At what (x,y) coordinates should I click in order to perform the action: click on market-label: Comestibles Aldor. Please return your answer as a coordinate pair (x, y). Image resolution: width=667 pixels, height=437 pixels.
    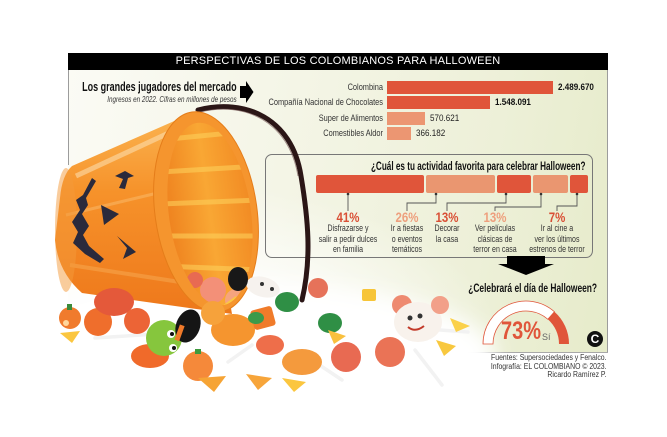
    Looking at the image, I should click on (353, 133).